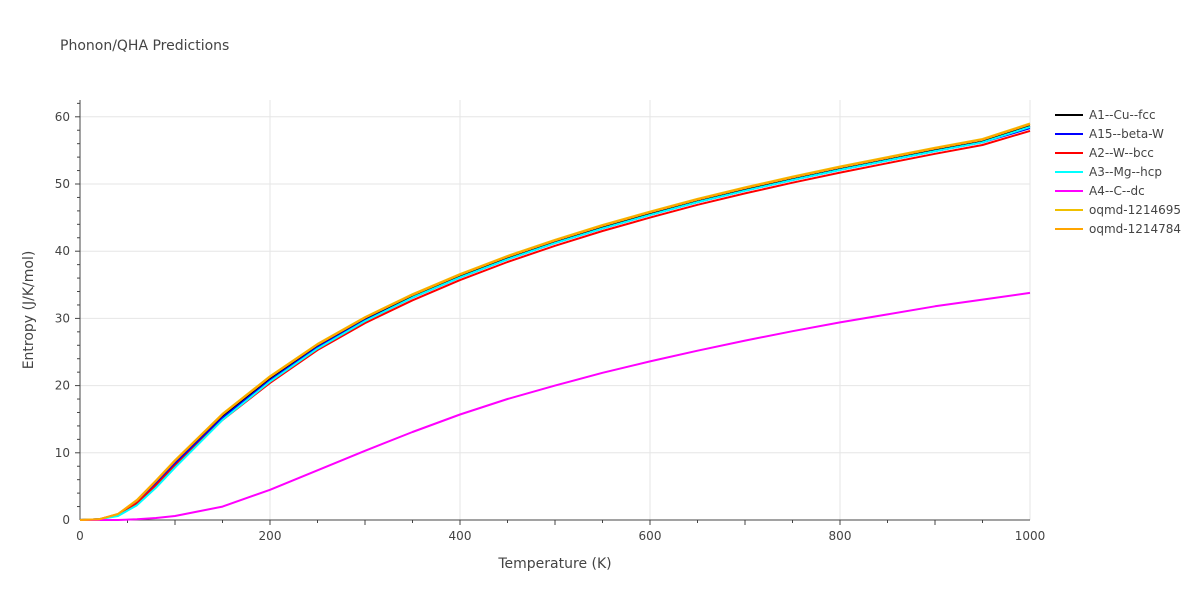  Describe the element at coordinates (1121, 153) in the screenshot. I see `legend-label: A2--W--bcc` at that location.